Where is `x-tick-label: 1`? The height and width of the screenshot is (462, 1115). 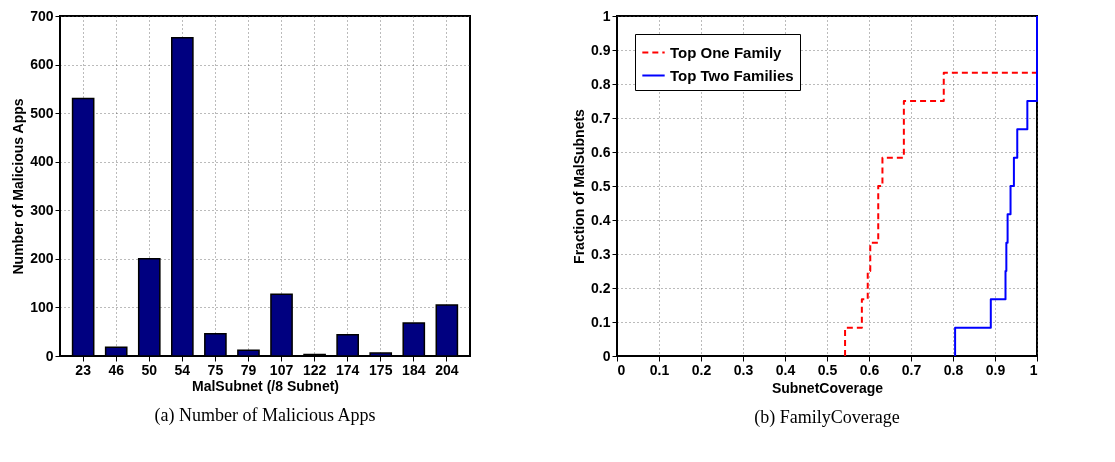
x-tick-label: 1 is located at coordinates (1033, 369).